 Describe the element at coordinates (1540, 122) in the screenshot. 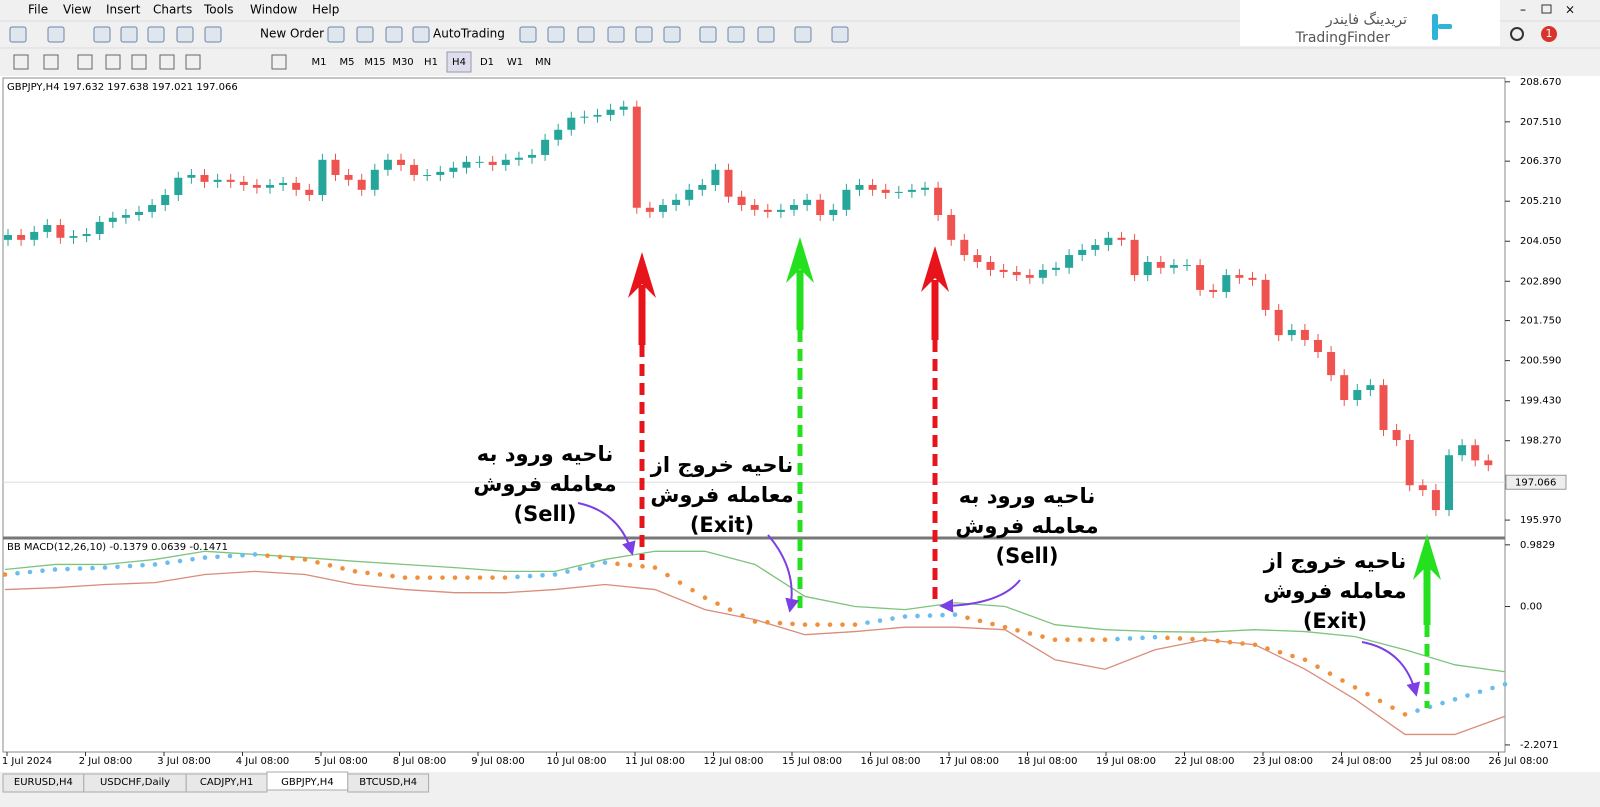

I see `y-tick-label: 207.510` at that location.